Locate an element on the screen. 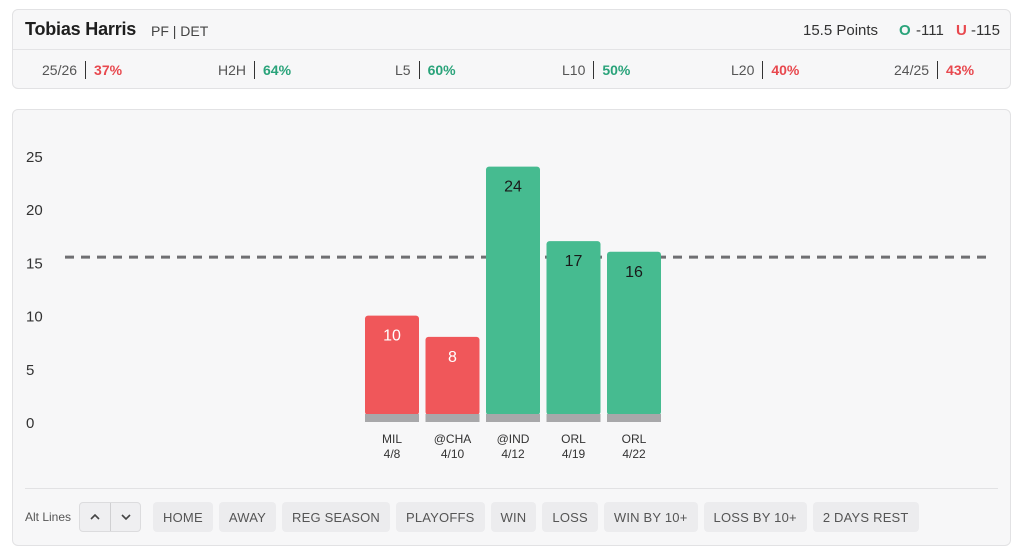  bar-value-label: 10 is located at coordinates (392, 336).